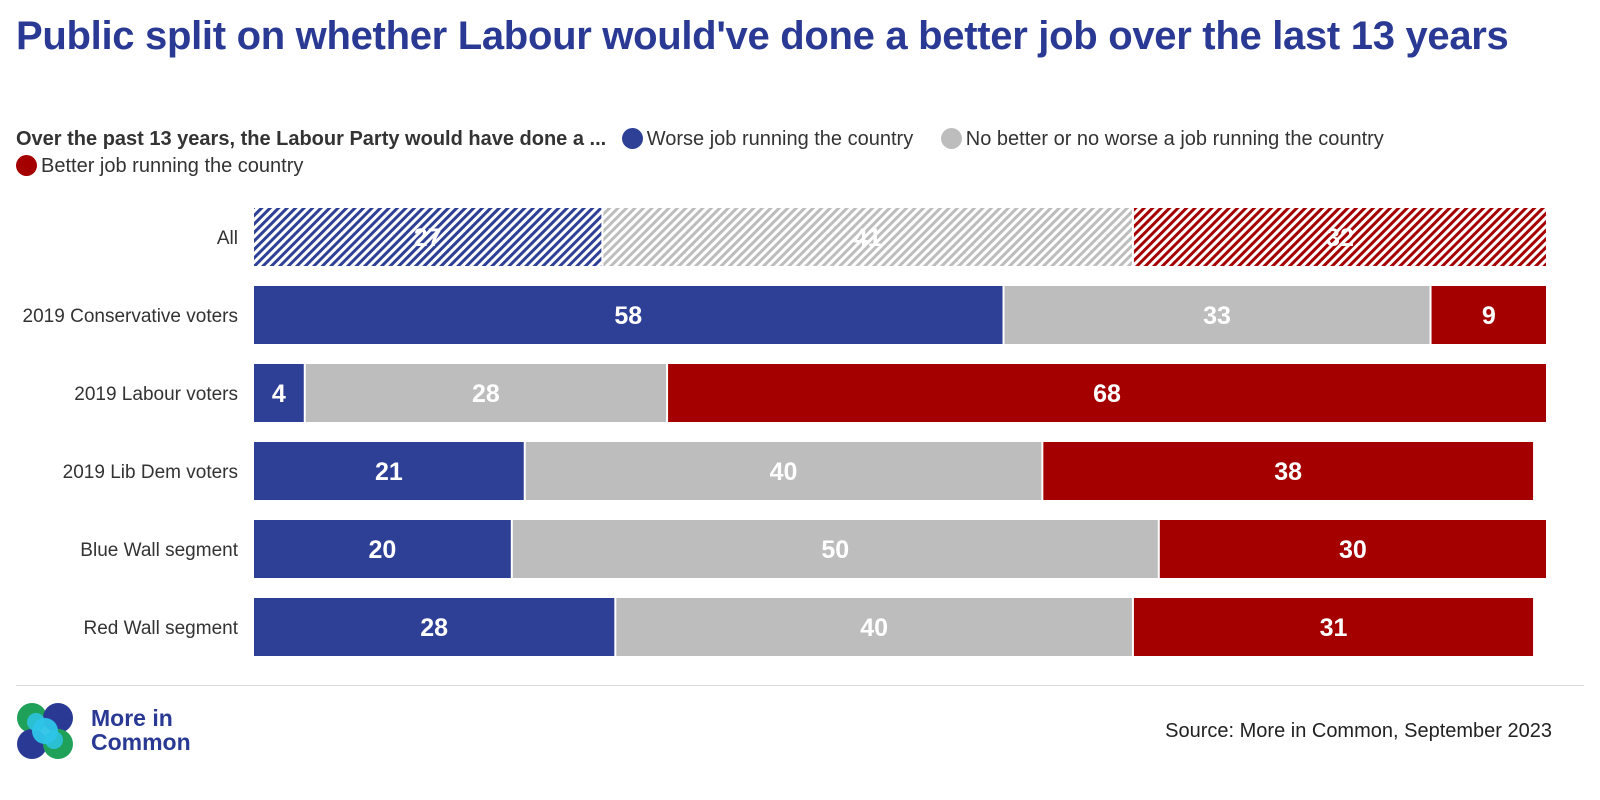 The width and height of the screenshot is (1600, 800). I want to click on brand-line-1: More in, so click(132, 718).